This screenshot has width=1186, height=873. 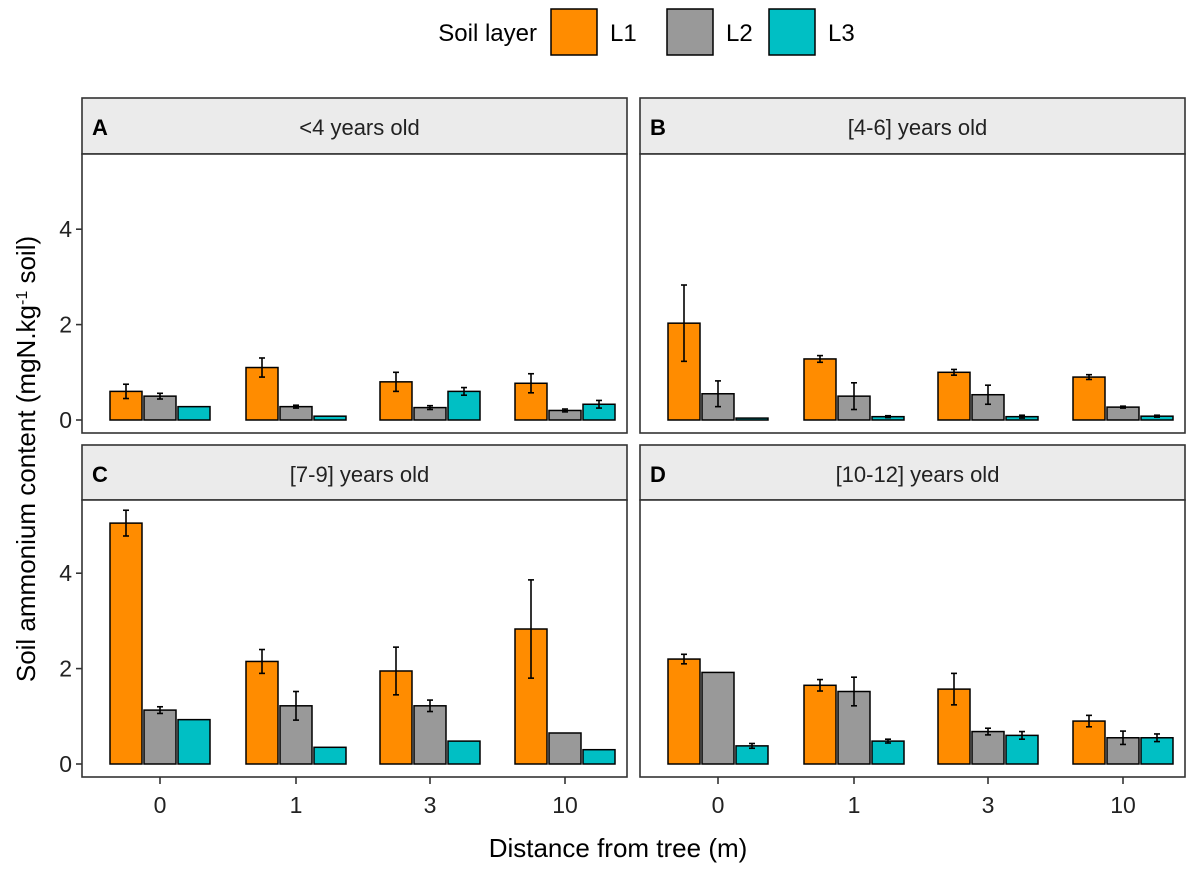 I want to click on legend-key-l1, so click(x=574, y=32).